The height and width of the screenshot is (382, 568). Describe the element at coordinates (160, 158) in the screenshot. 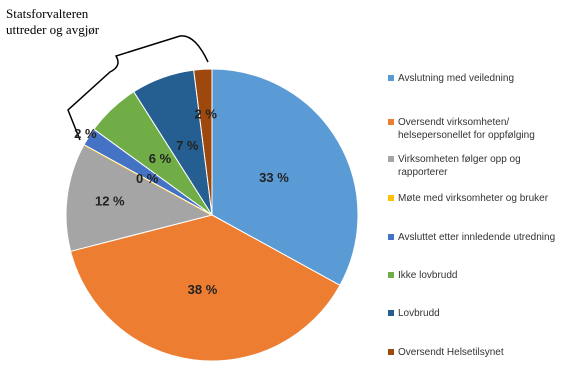

I see `data-label: 6 %` at that location.